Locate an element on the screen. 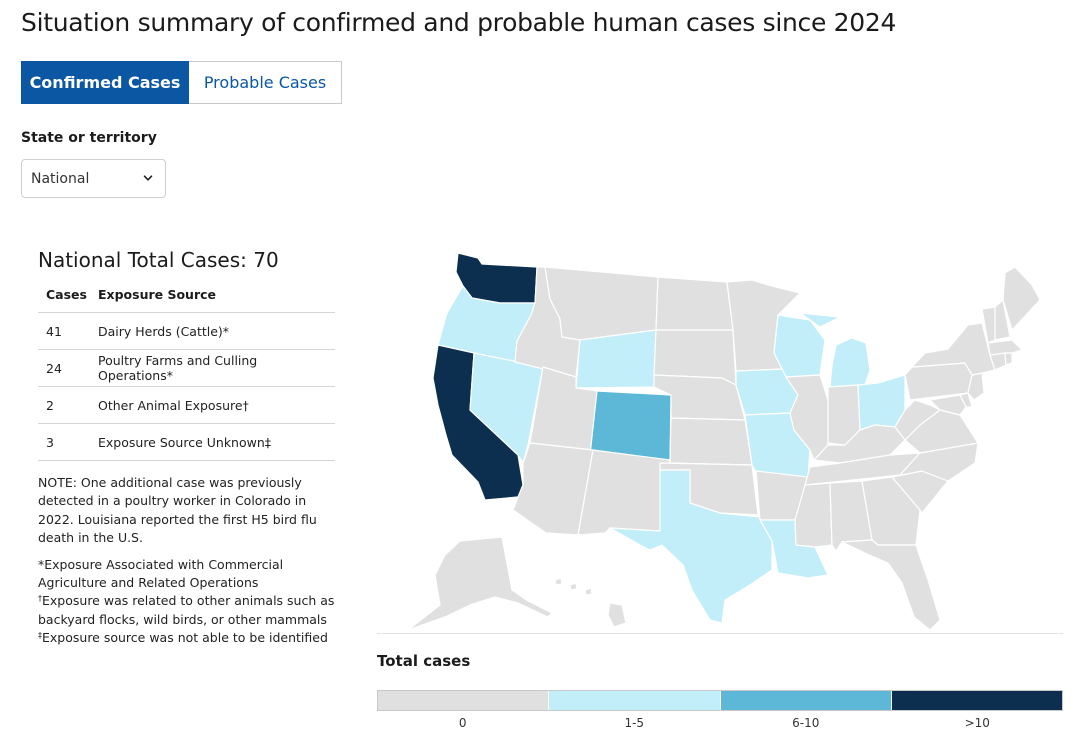  cases-cell: 24 is located at coordinates (64, 368).